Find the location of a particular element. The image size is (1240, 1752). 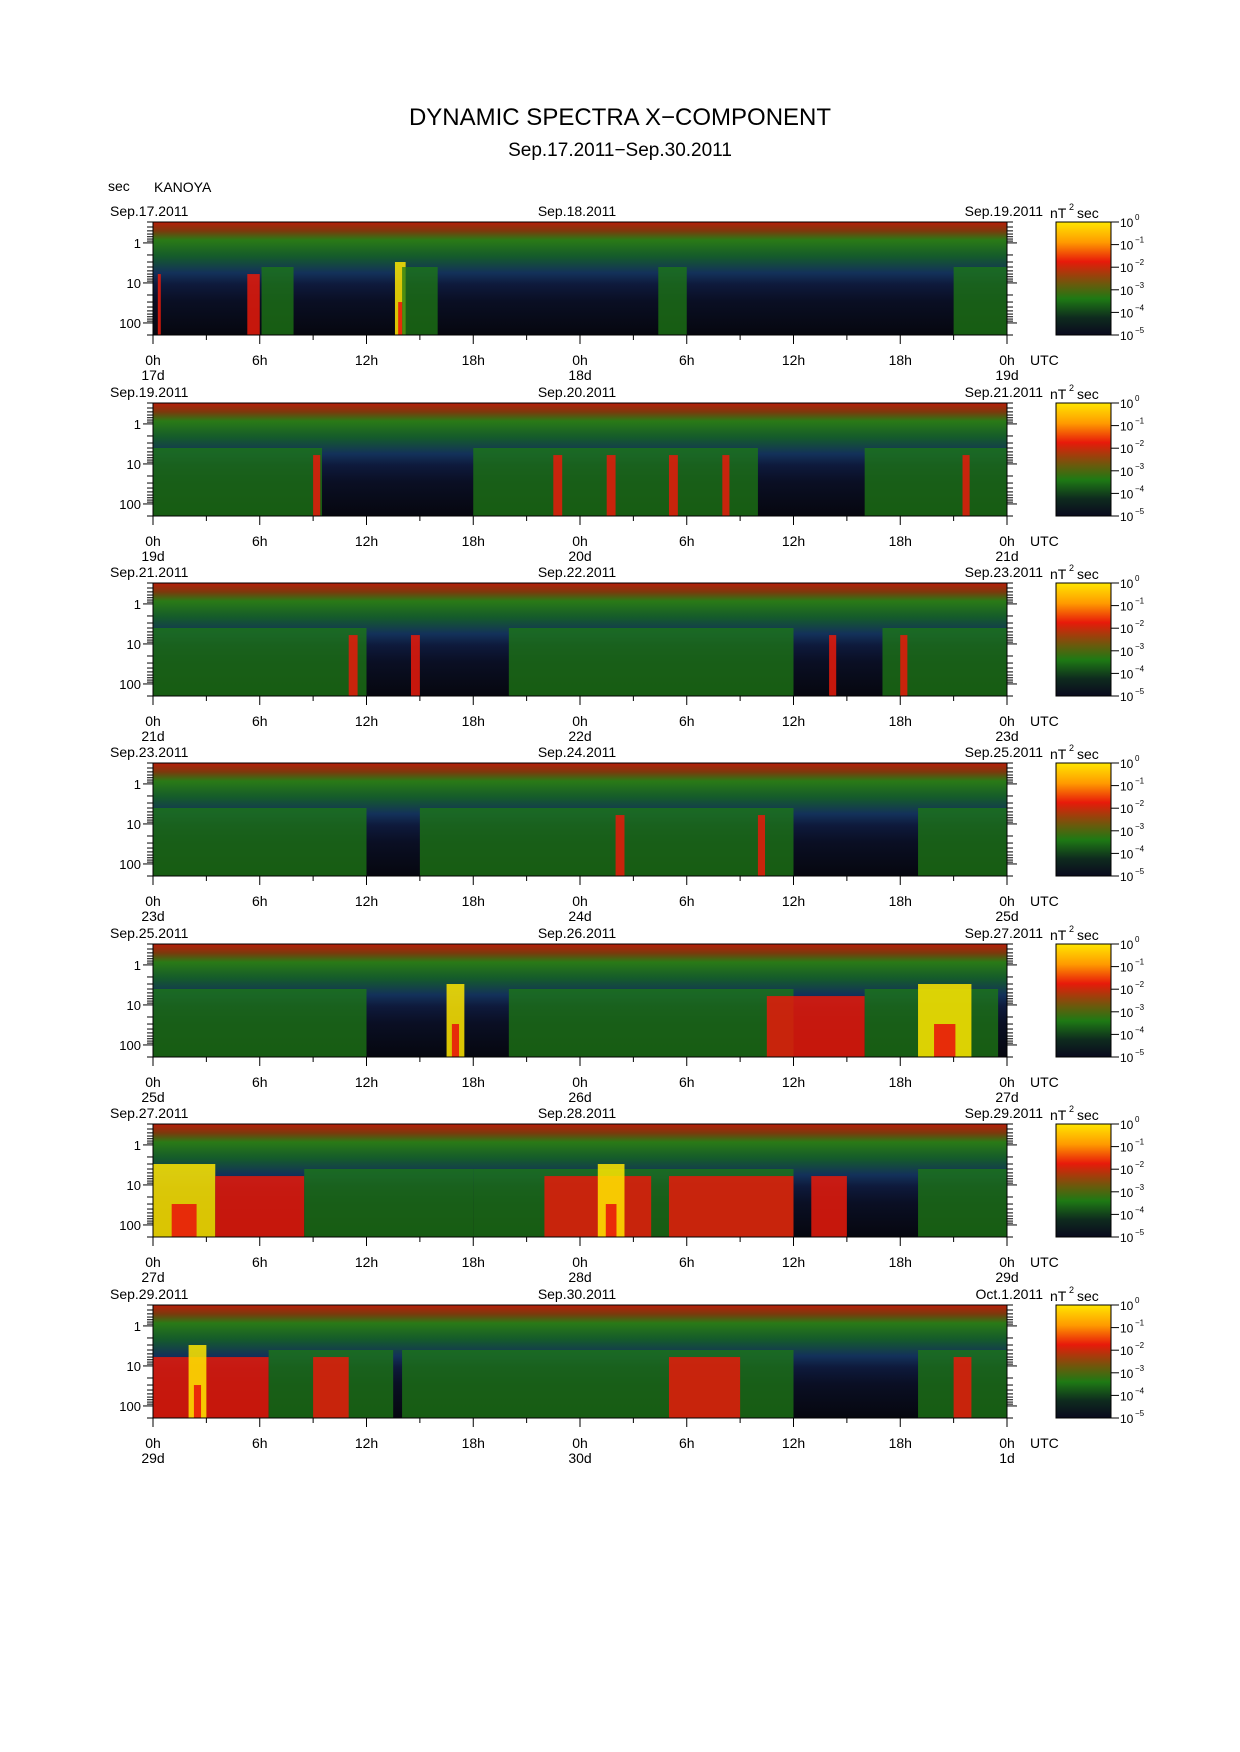

day-label: 21d is located at coordinates (152, 736).